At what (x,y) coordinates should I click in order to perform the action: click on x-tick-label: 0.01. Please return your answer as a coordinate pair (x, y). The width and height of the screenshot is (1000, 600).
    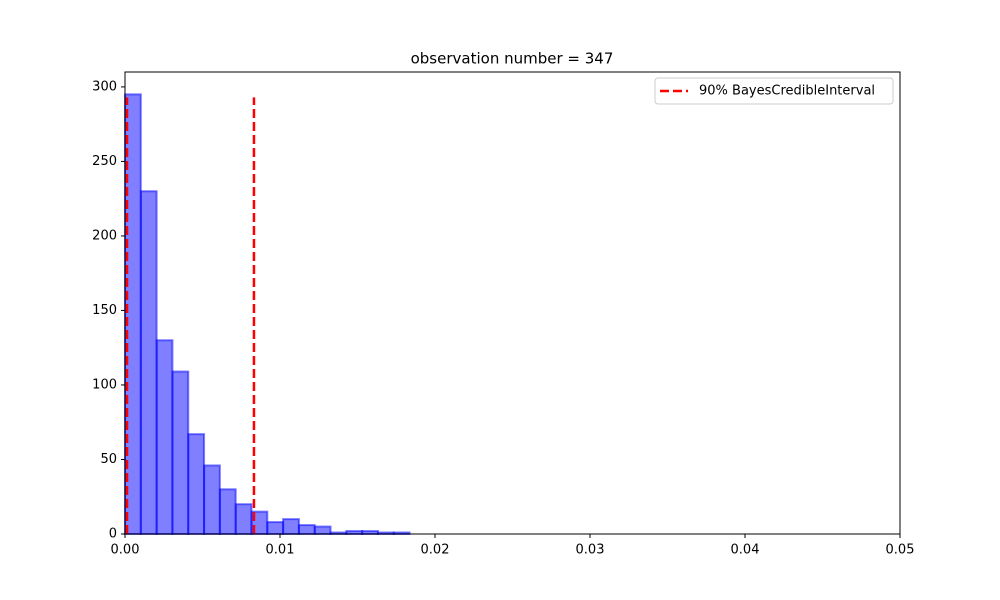
    Looking at the image, I should click on (280, 550).